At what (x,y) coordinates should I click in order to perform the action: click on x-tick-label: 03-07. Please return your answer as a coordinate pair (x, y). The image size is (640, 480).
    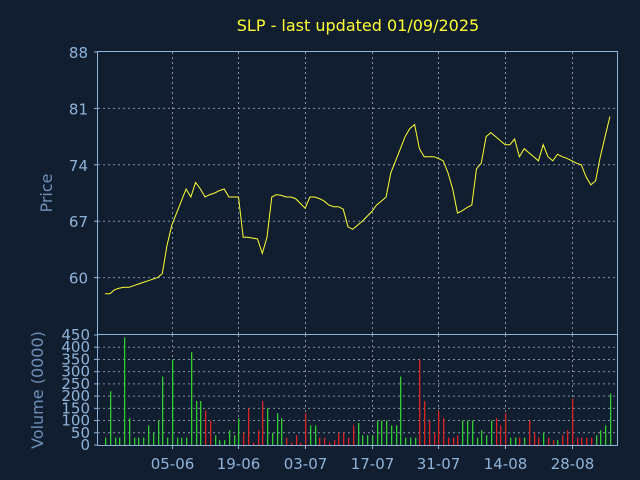
    Looking at the image, I should click on (306, 464).